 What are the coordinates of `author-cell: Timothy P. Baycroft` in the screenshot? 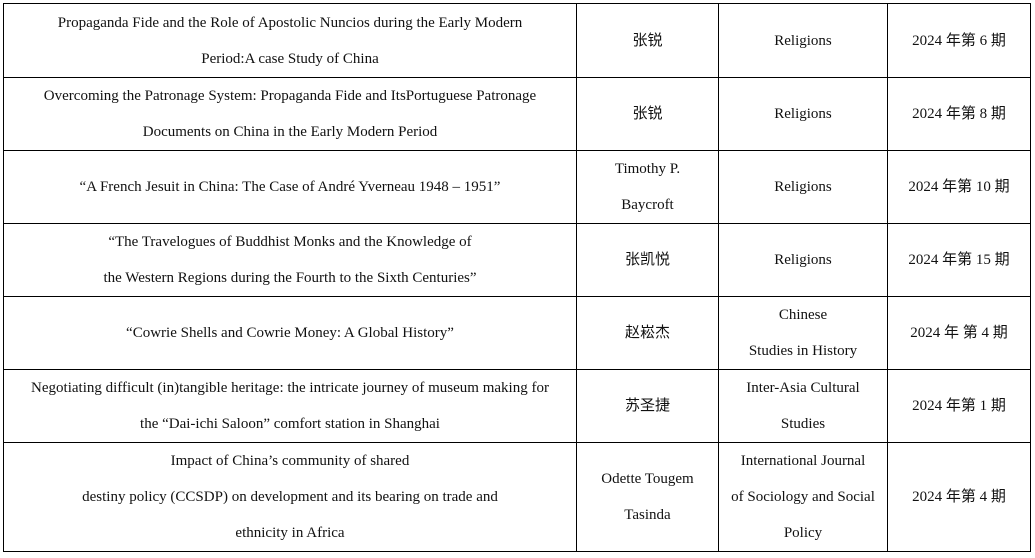 It's located at (647, 187).